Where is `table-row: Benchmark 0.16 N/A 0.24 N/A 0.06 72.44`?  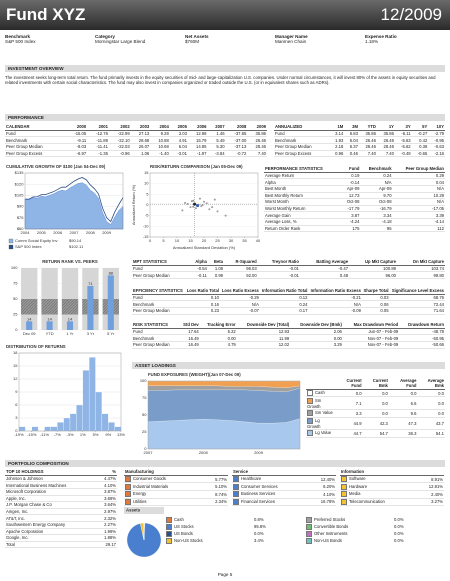 table-row: Benchmark 0.16 N/A 0.24 N/A 0.06 72.44 is located at coordinates (288, 304).